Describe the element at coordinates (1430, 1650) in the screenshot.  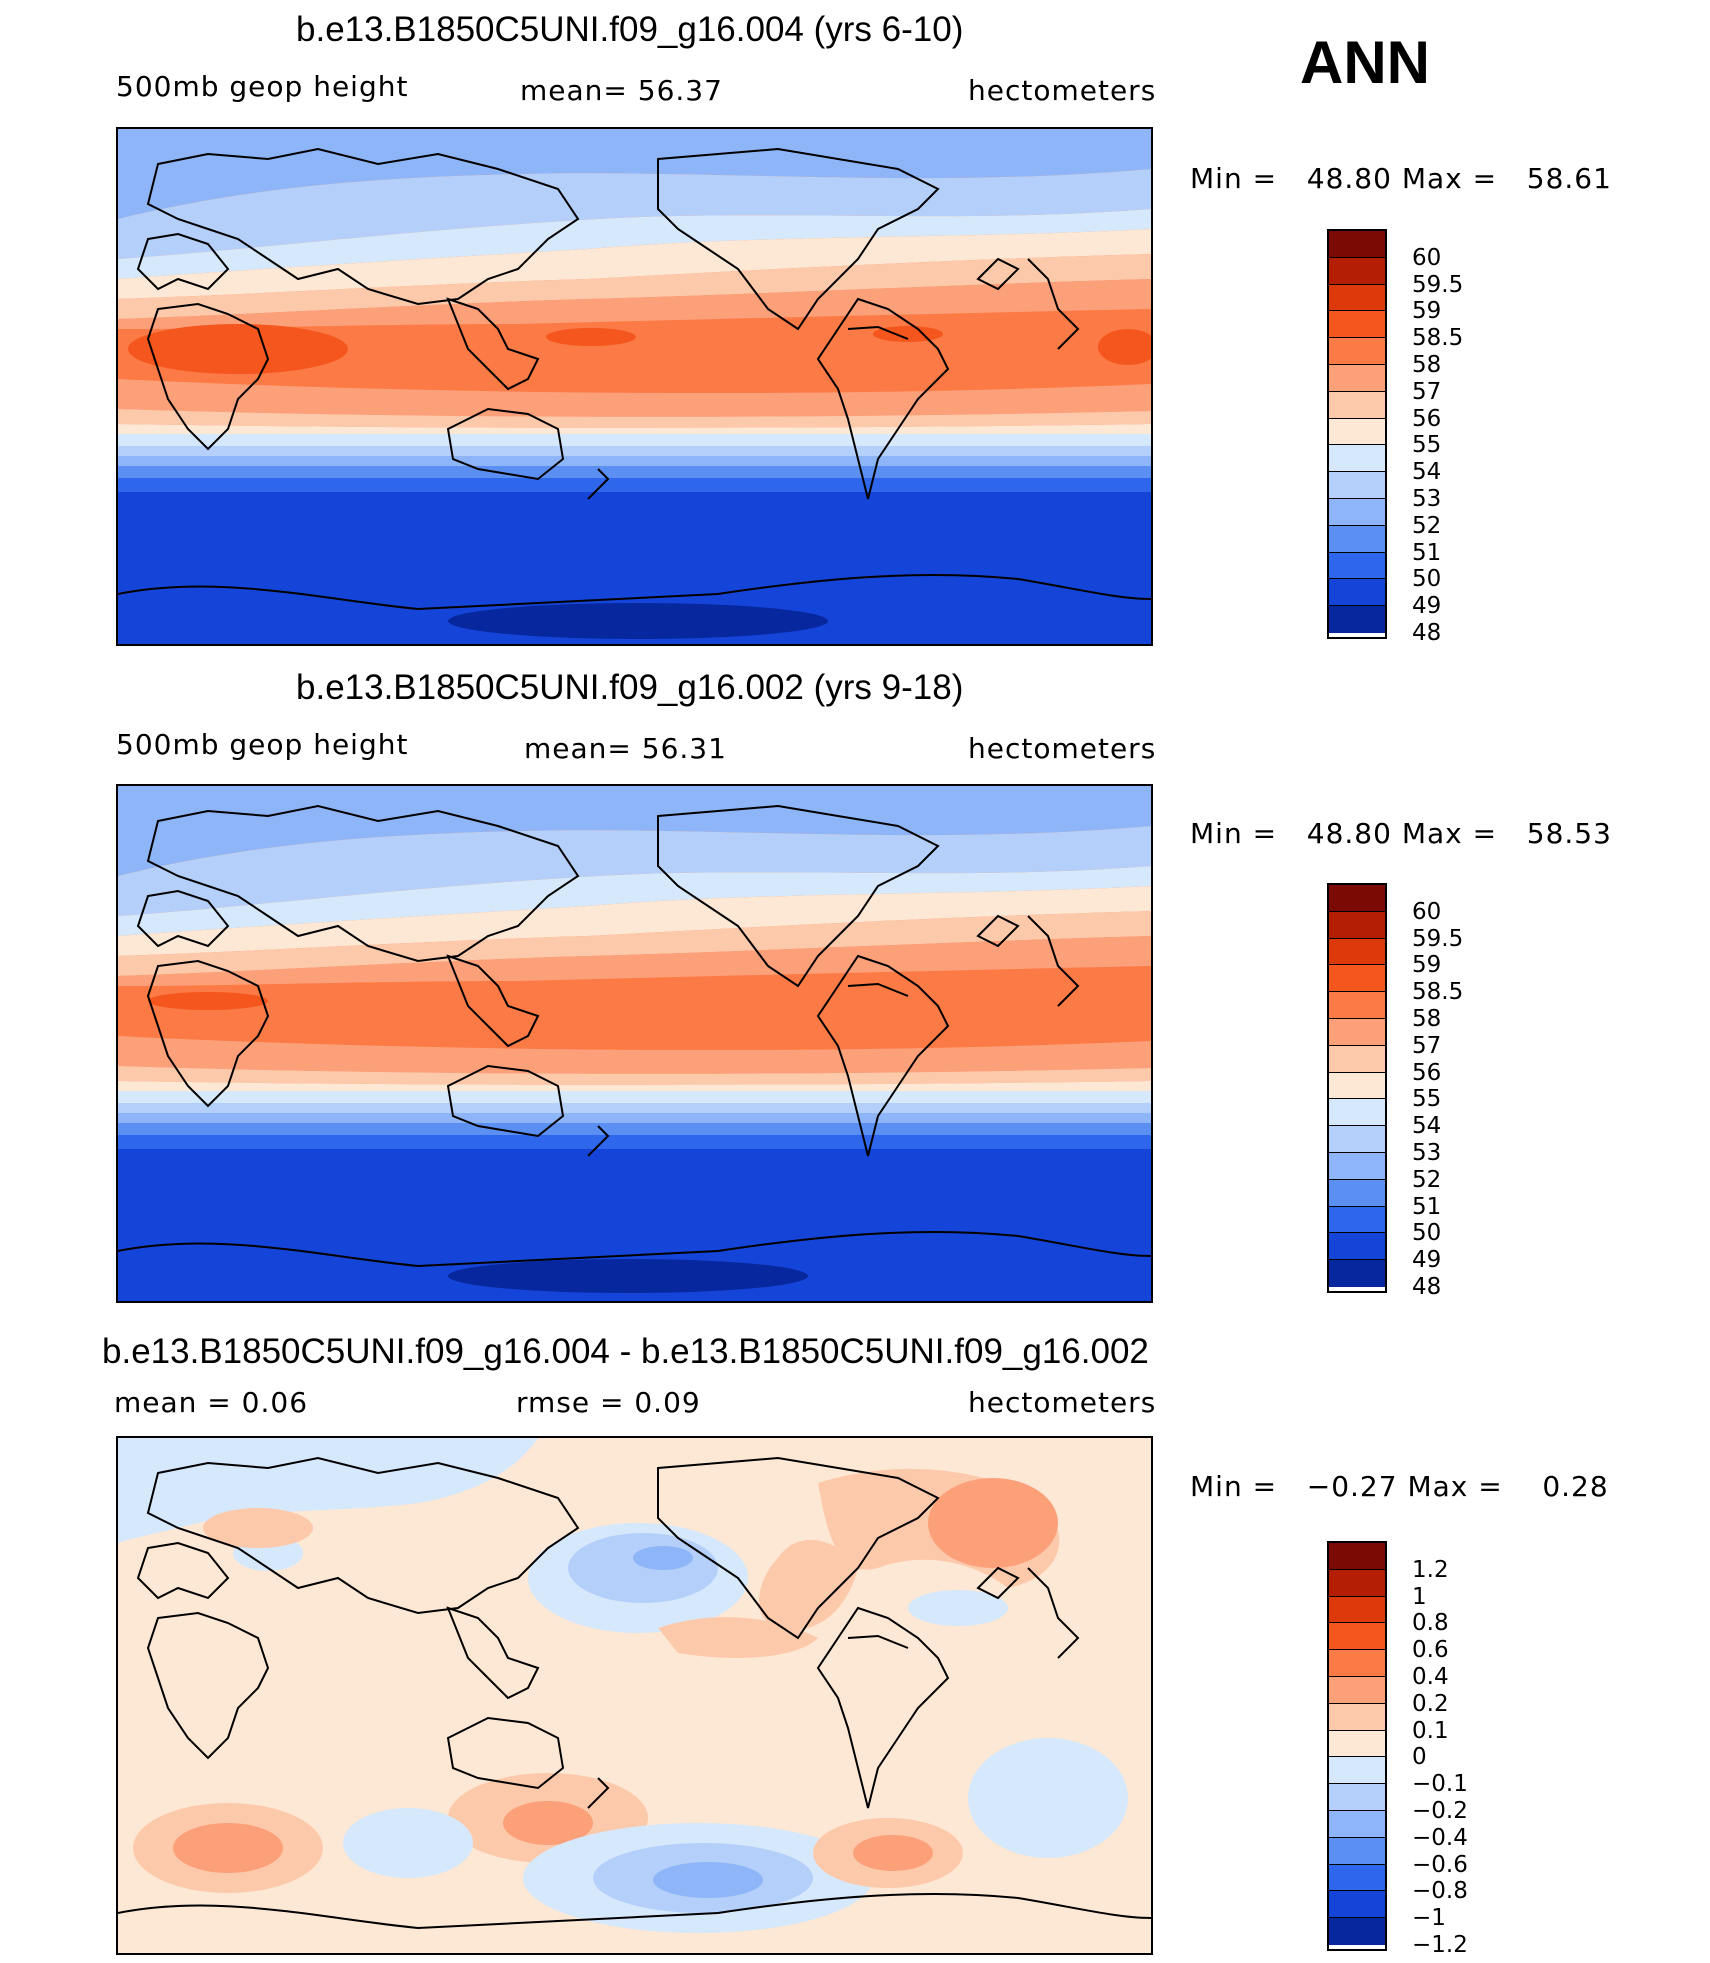
I see `colorbar-label: 0.6` at that location.